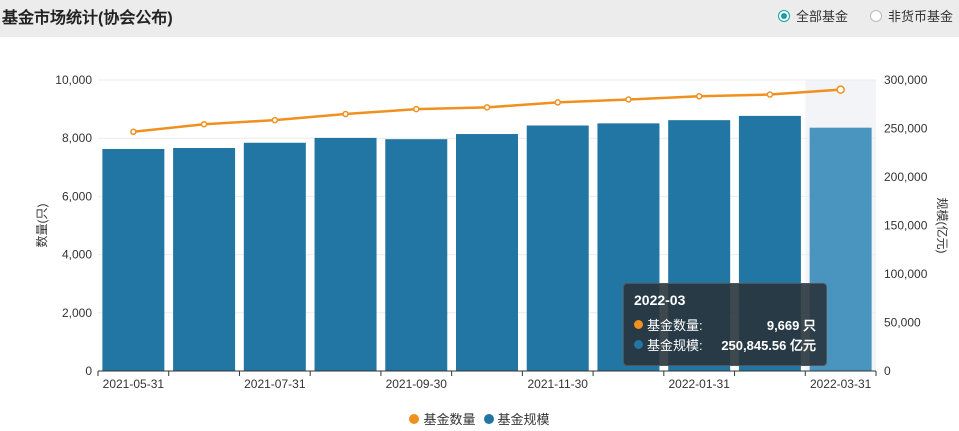  I want to click on legend-count-dot-icon, so click(414, 418).